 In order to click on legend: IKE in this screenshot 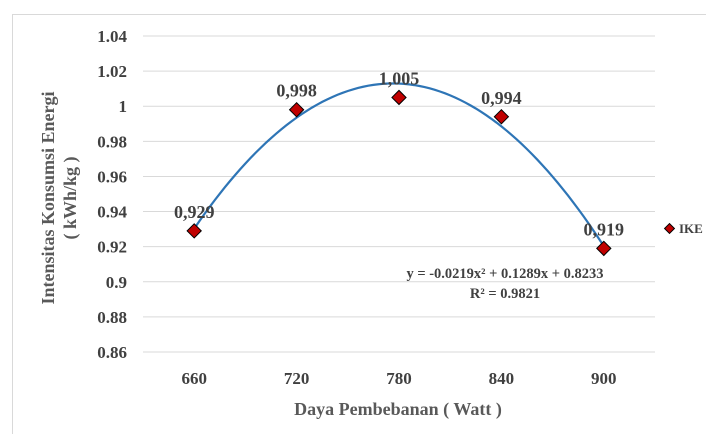, I will do `click(683, 228)`.